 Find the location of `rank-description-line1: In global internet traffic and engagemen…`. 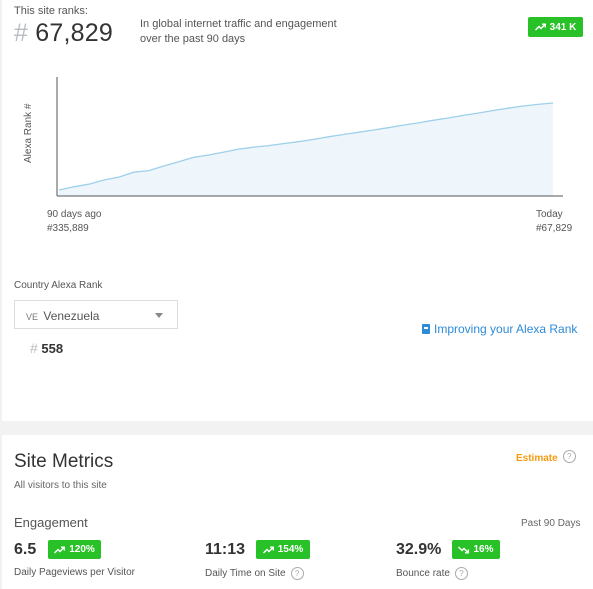

rank-description-line1: In global internet traffic and engagemen… is located at coordinates (238, 24).